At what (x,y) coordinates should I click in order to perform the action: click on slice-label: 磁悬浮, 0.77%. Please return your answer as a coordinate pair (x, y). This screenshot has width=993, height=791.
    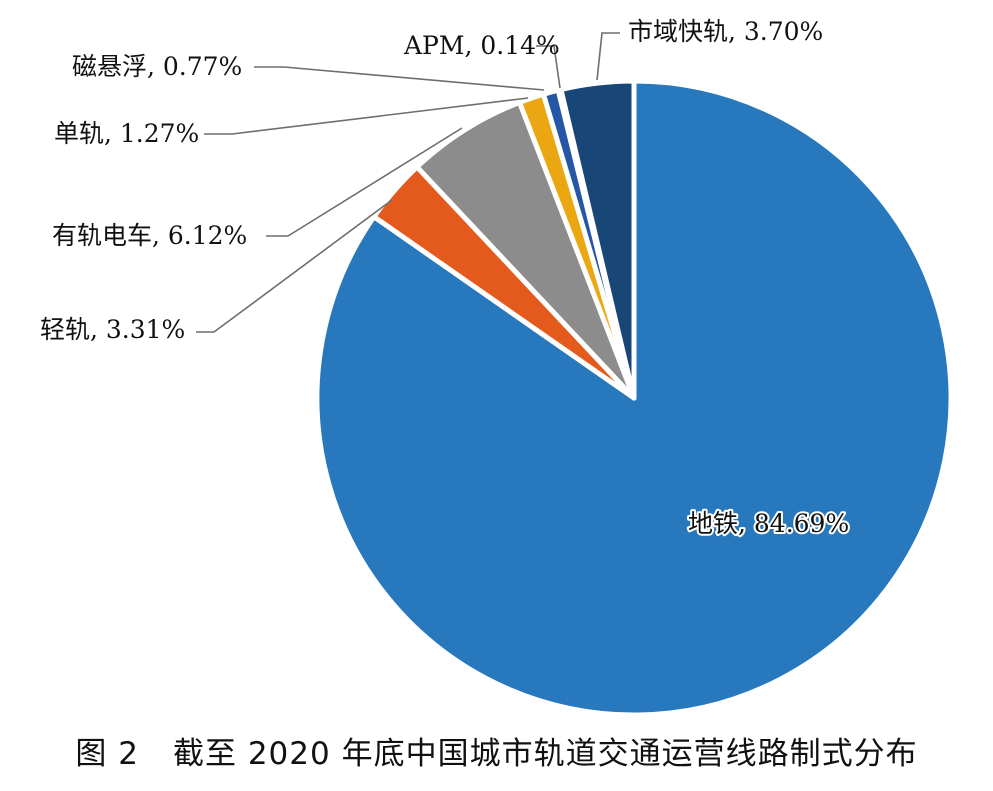
    Looking at the image, I should click on (157, 66).